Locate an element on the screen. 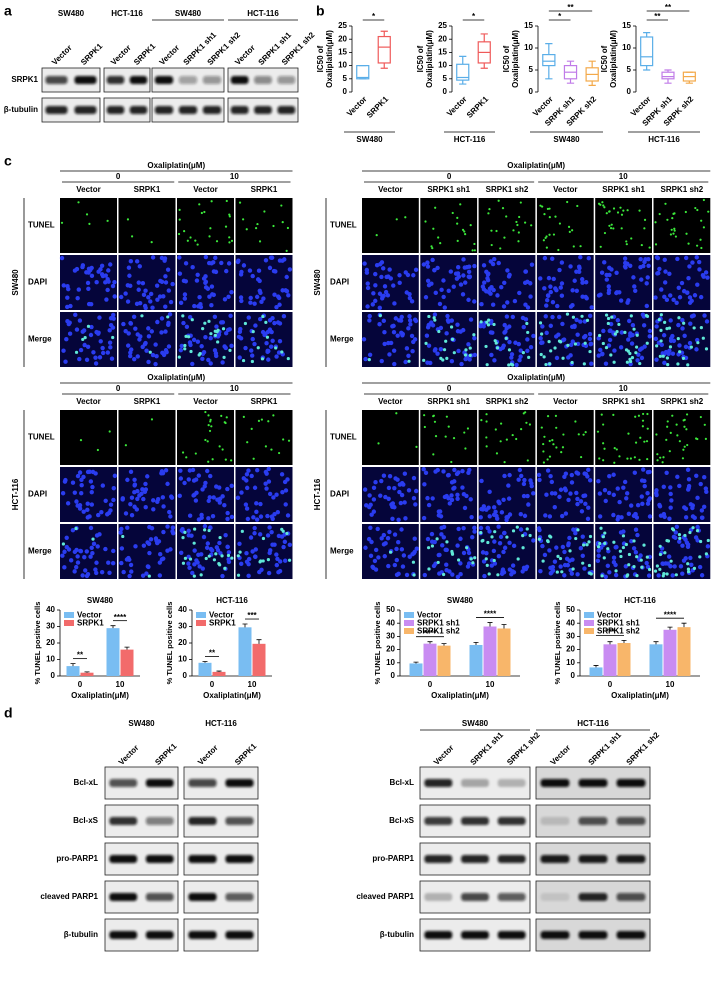  error-bar is located at coordinates (219, 671).